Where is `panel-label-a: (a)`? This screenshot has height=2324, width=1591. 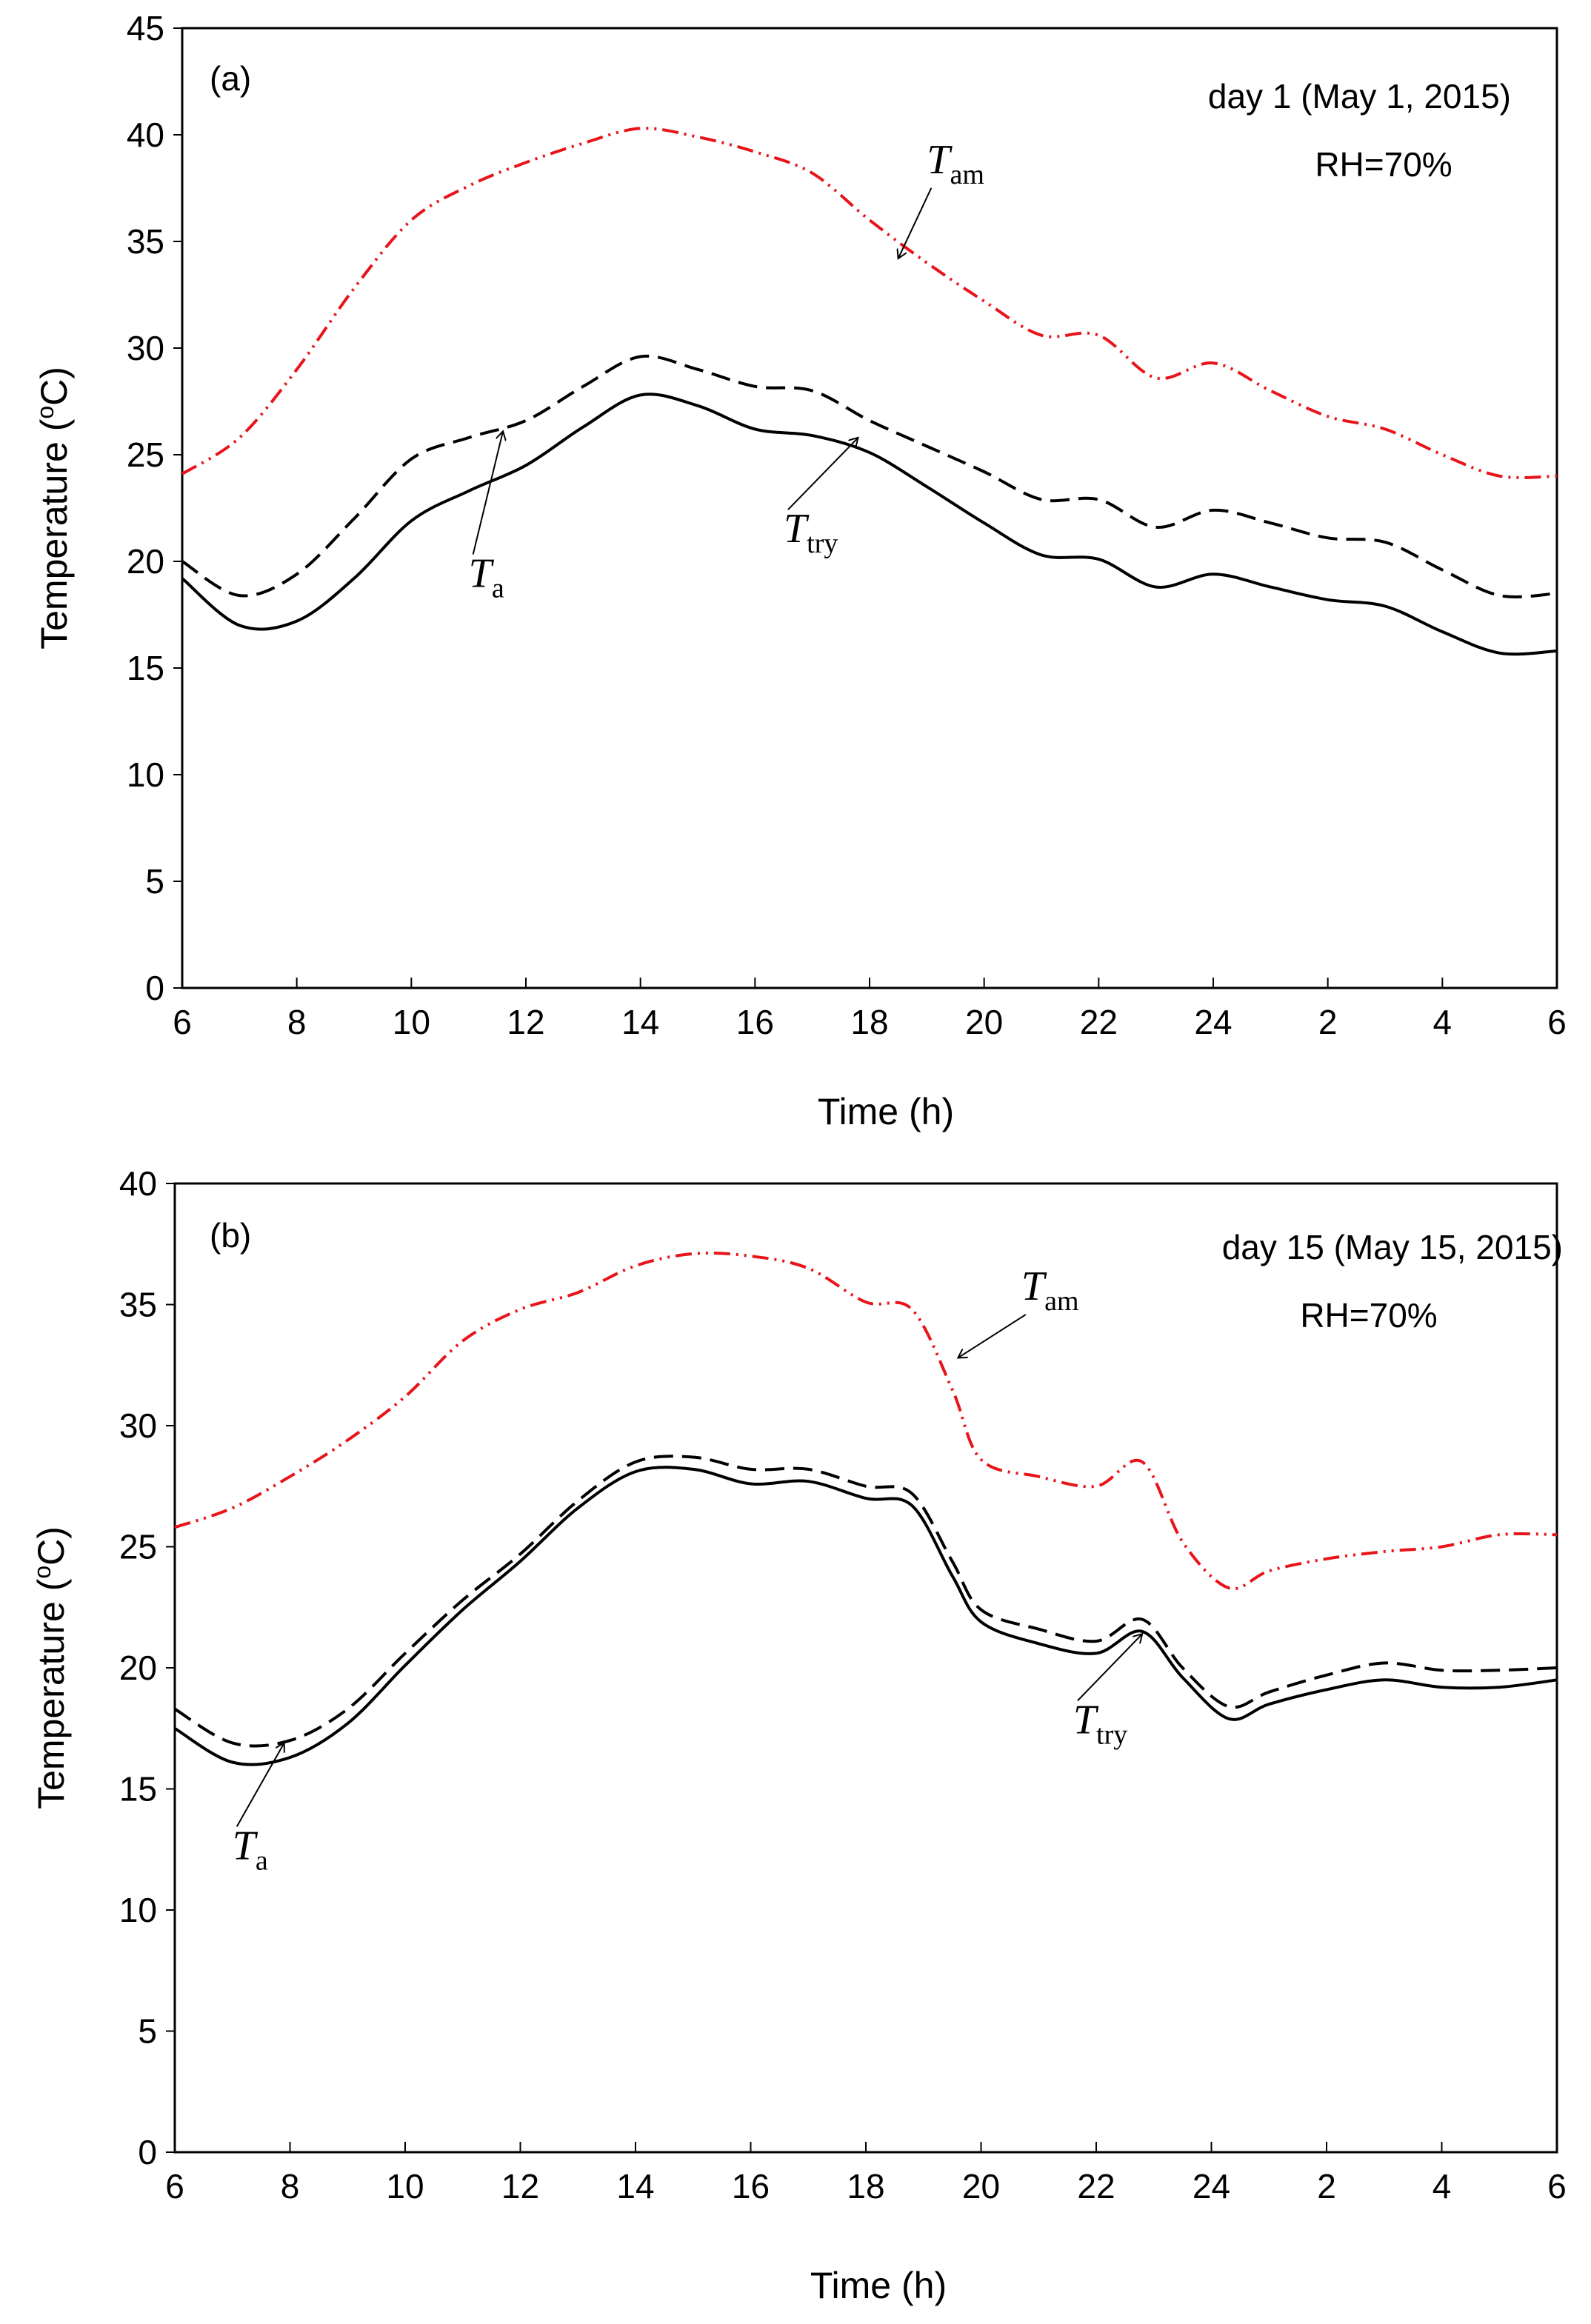 panel-label-a: (a) is located at coordinates (230, 78).